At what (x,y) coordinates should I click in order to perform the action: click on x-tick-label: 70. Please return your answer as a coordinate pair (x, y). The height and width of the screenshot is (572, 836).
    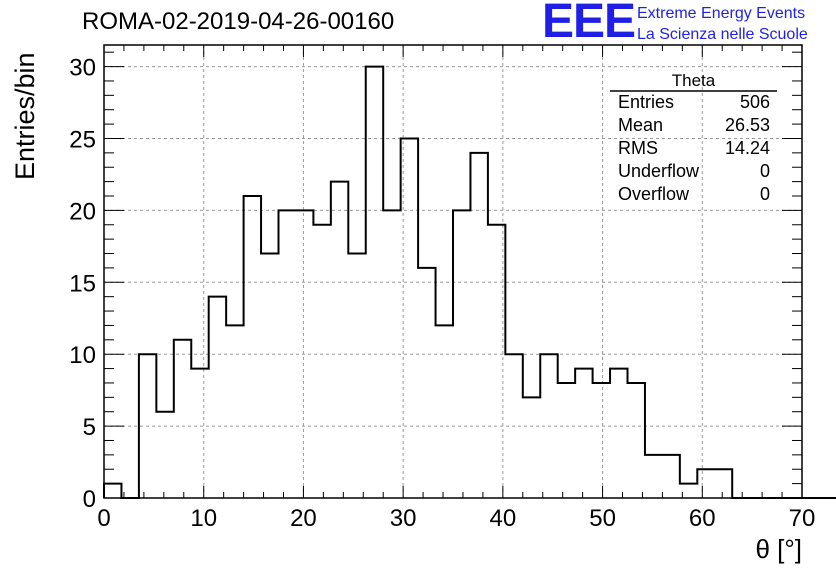
    Looking at the image, I should click on (802, 518).